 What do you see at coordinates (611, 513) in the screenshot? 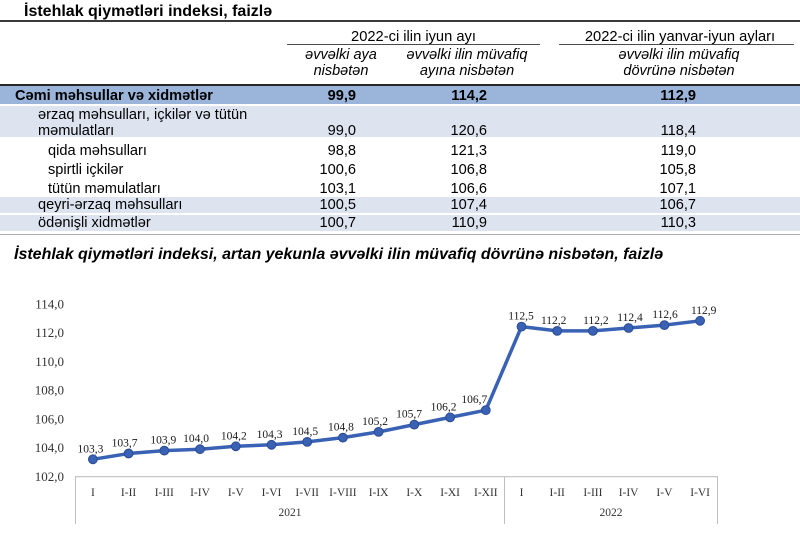
I see `svg-text: 2022` at bounding box center [611, 513].